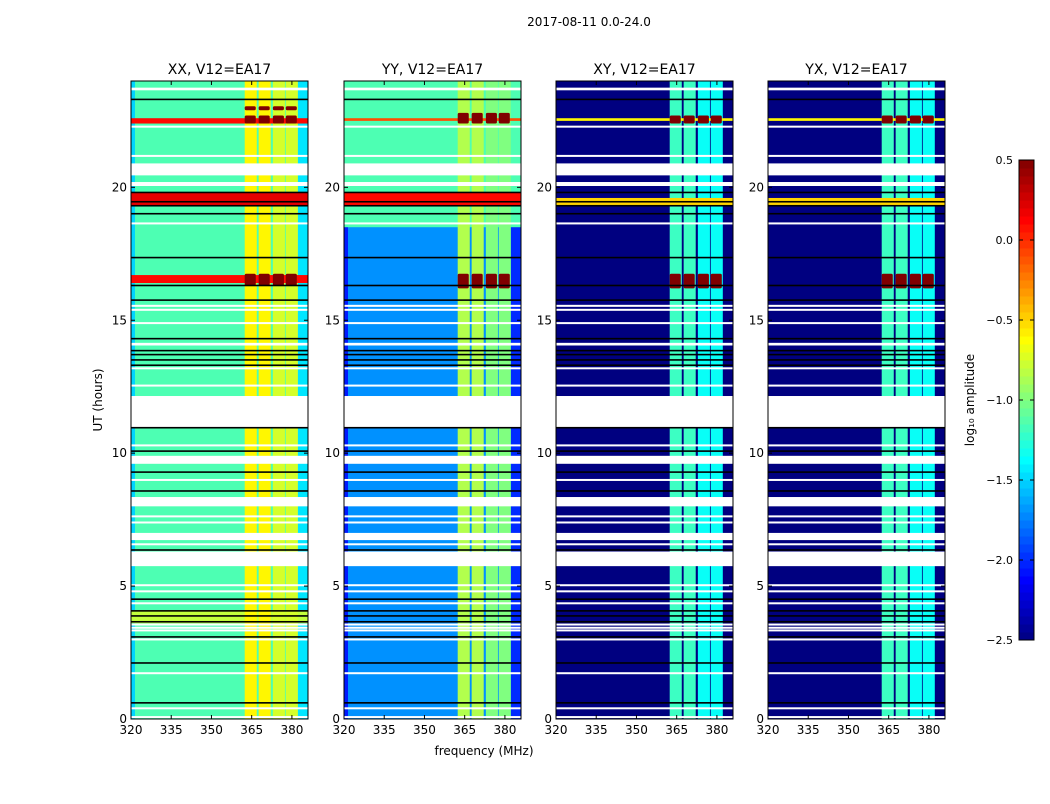 The image size is (1050, 804). I want to click on x-axis-label: frequency (MHz), so click(483, 751).